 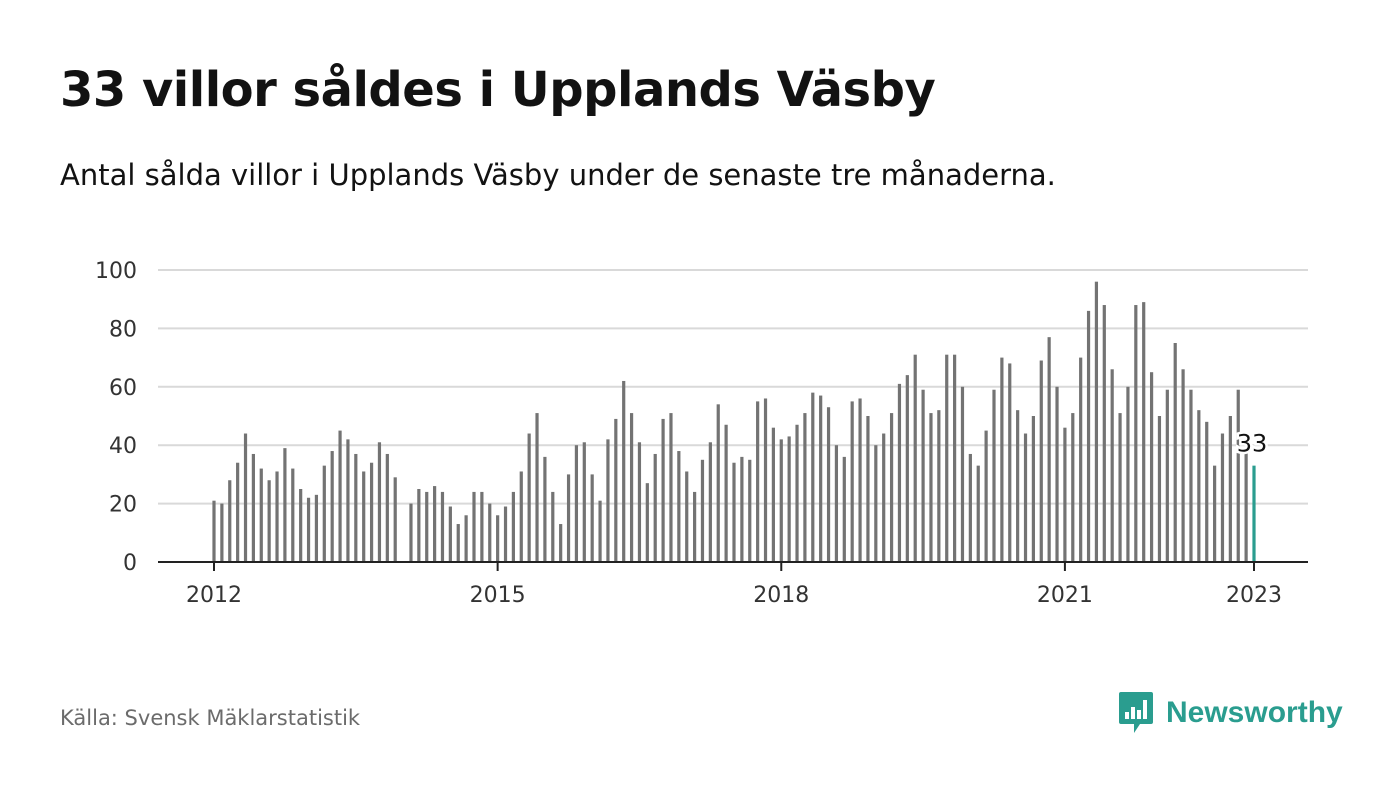 I want to click on bar-highlight, so click(x=1254, y=513).